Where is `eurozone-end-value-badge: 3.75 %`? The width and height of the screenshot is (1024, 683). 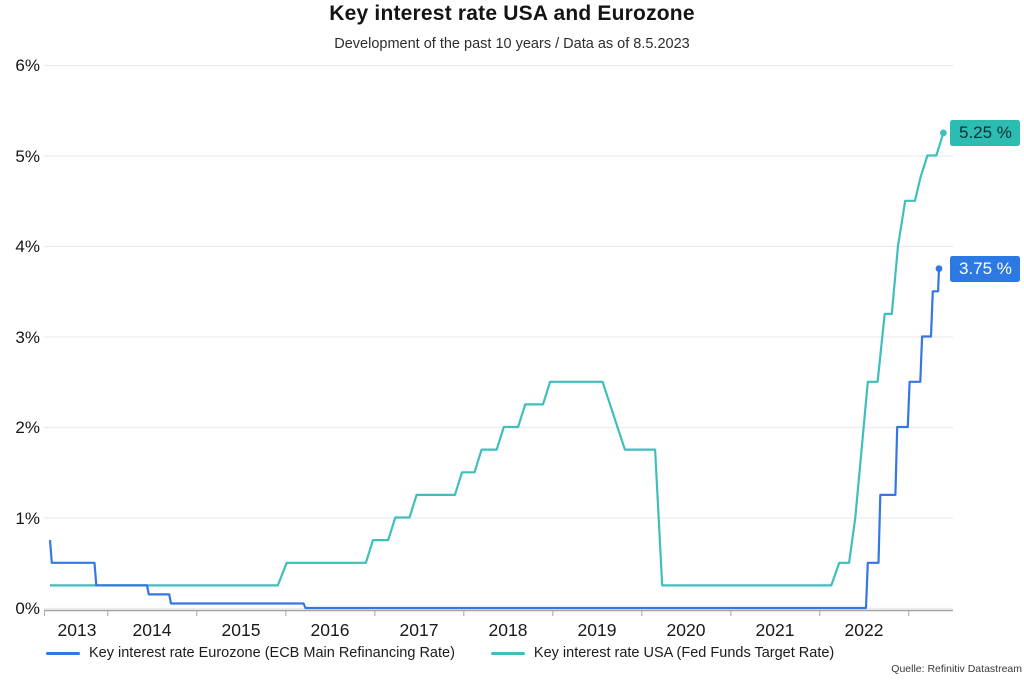
eurozone-end-value-badge: 3.75 % is located at coordinates (985, 269).